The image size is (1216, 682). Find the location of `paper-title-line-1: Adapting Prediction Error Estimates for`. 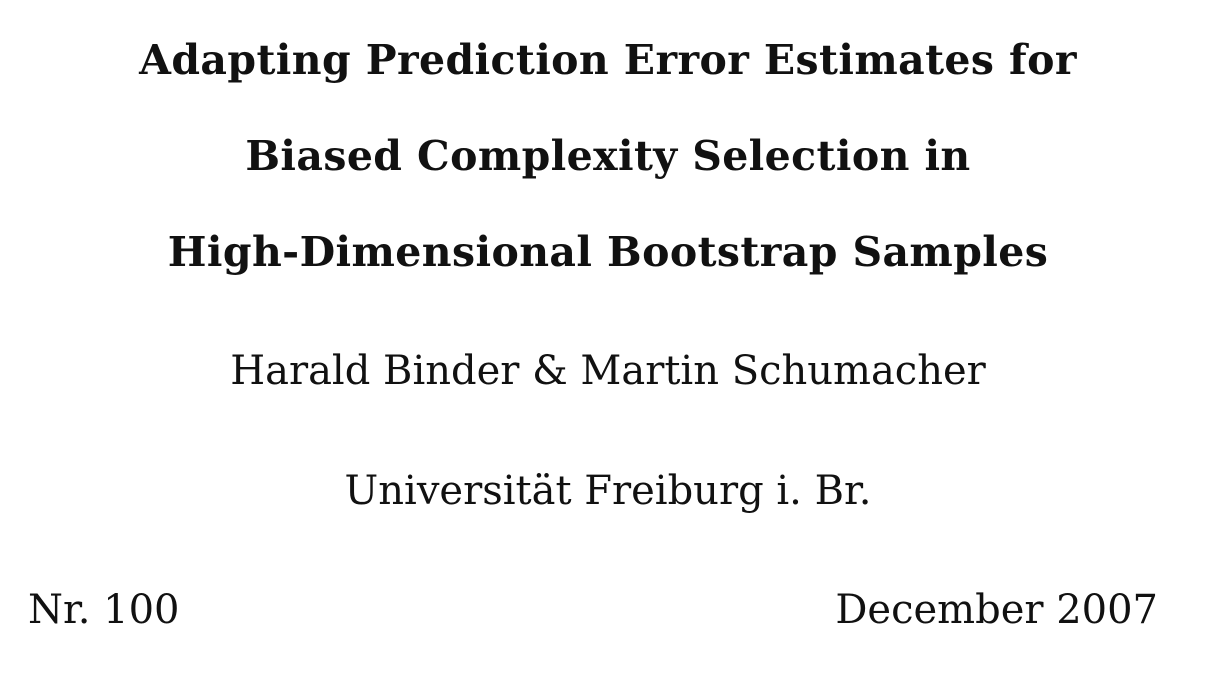

paper-title-line-1: Adapting Prediction Error Estimates for is located at coordinates (608, 60).